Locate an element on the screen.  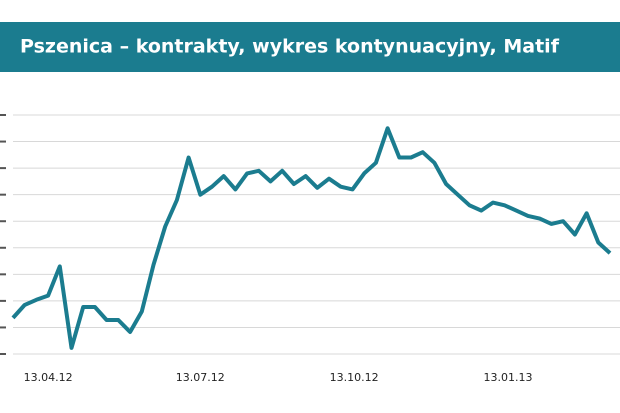
x-tick-label: 13.07.12 is located at coordinates (200, 377).